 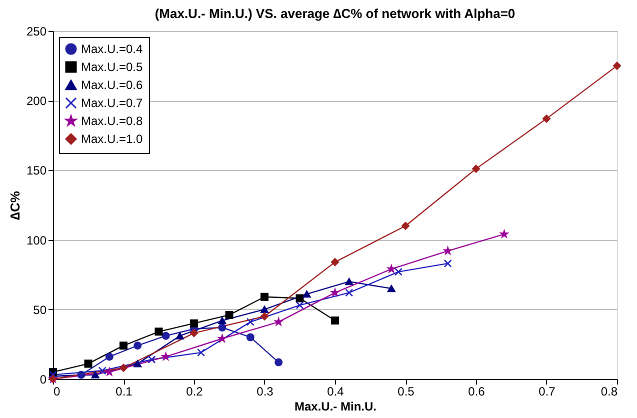 What do you see at coordinates (335, 391) in the screenshot?
I see `x-tick-label: 0.4` at bounding box center [335, 391].